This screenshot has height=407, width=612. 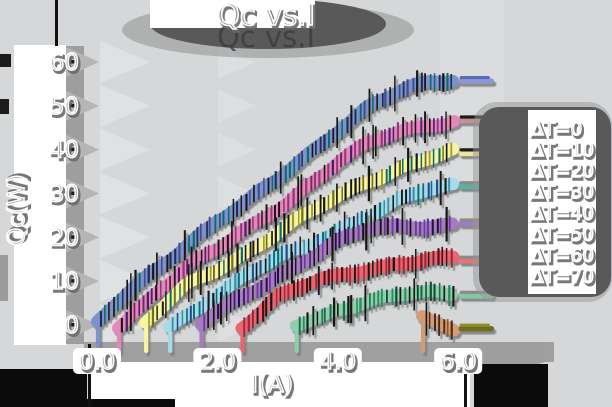 I want to click on legend-entry-ΔT=0: ΔT=0ΔT=0, so click(x=534, y=131).